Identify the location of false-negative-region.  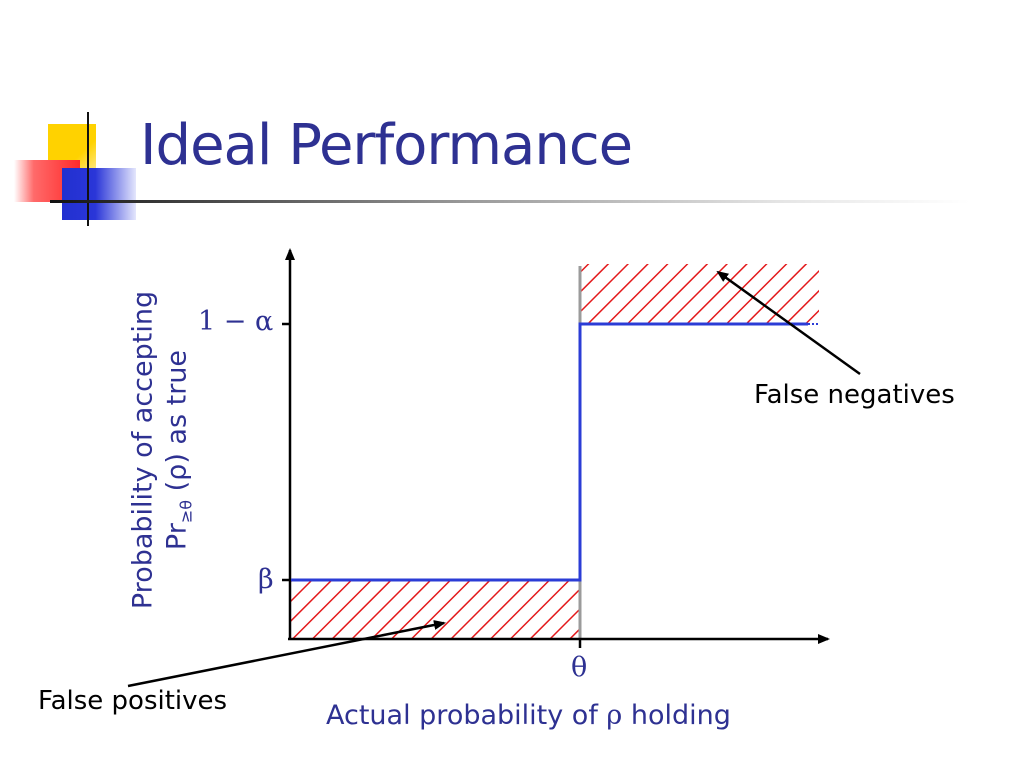
(699, 294).